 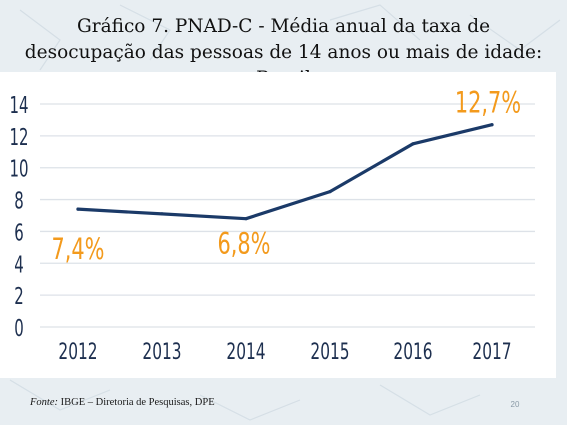 What do you see at coordinates (18, 137) in the screenshot?
I see `y-tick-label: 12` at bounding box center [18, 137].